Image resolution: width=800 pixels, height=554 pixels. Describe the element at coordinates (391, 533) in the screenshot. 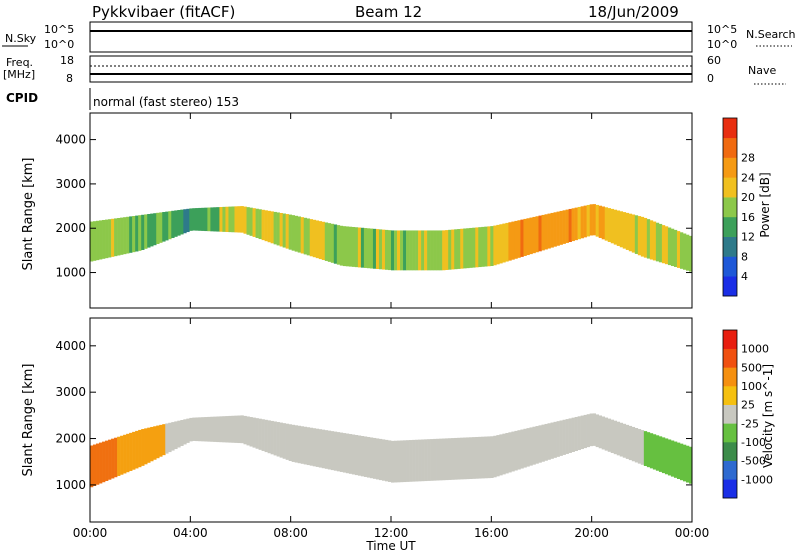

I see `x-tick-label: 12:00` at that location.